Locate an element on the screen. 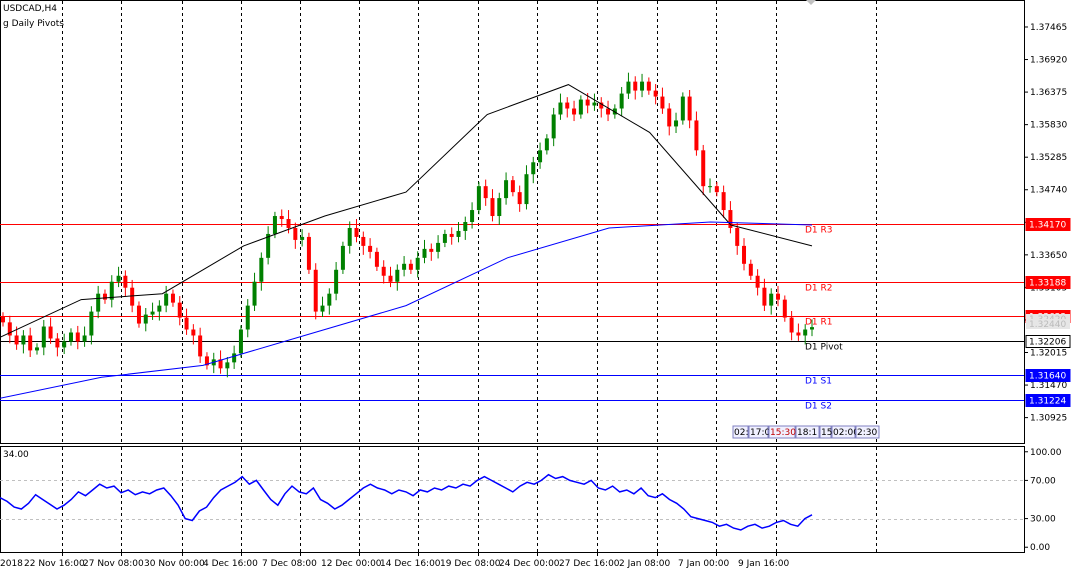 The width and height of the screenshot is (1071, 575). y-tick-label: 1.36920 is located at coordinates (1048, 61).